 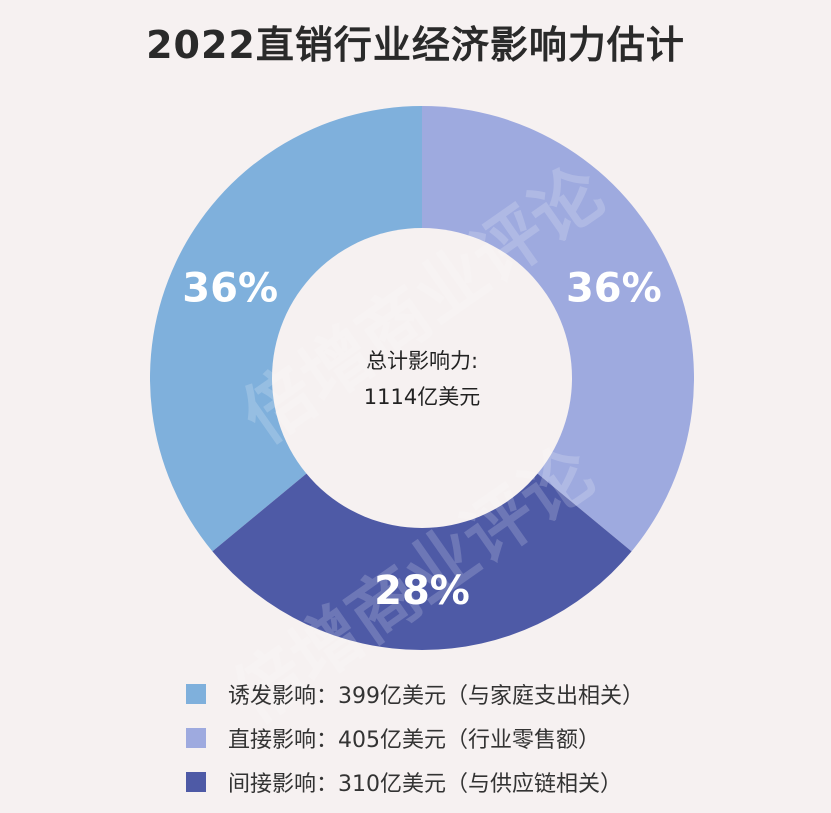 What do you see at coordinates (425, 784) in the screenshot?
I see `legend-label-indirect: 间接影响：310亿美元（与供应链相关）` at bounding box center [425, 784].